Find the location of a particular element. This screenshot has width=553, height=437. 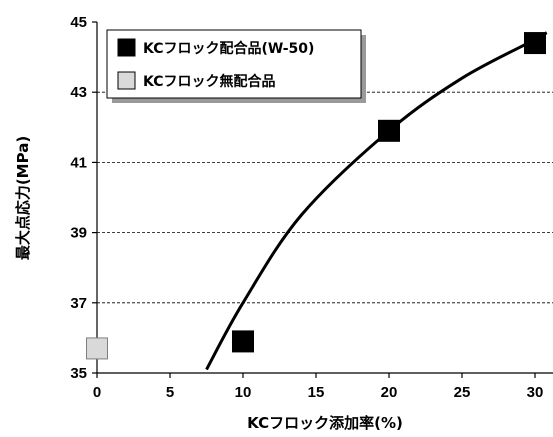

legend-marker-without-kc is located at coordinates (126, 80).